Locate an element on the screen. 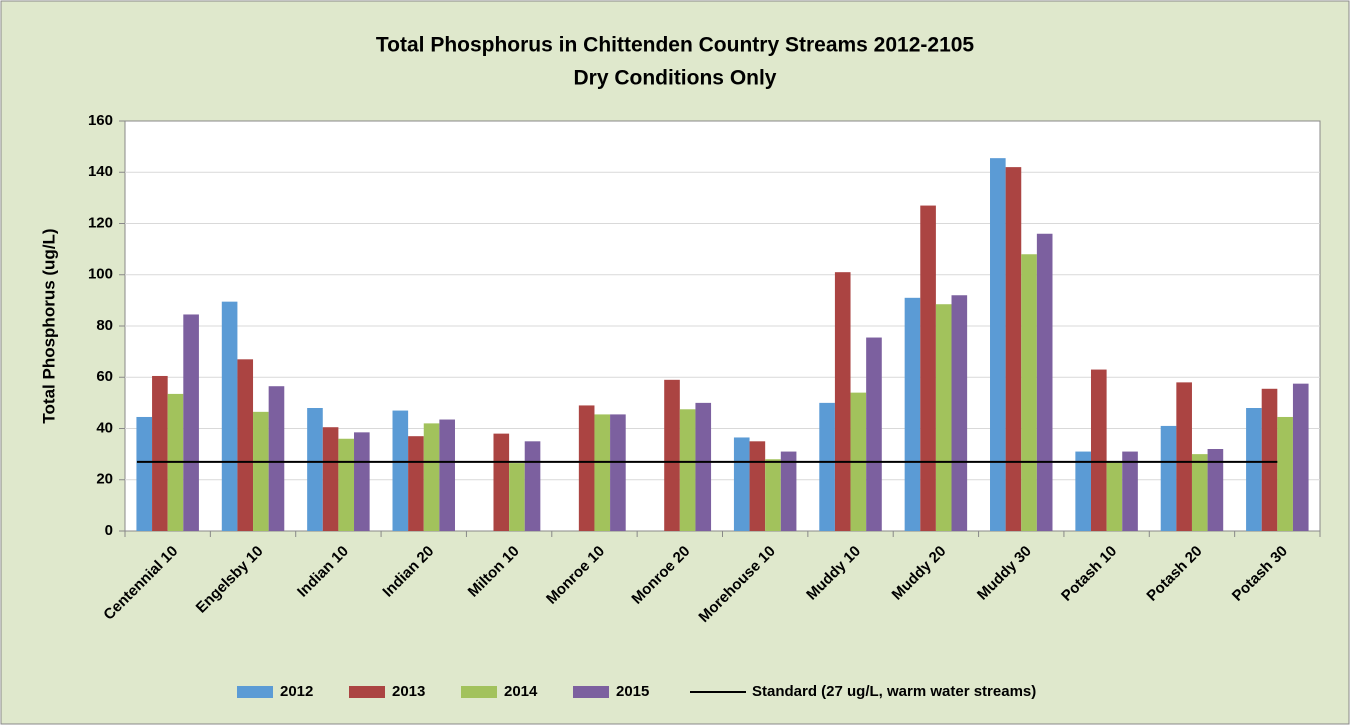 The width and height of the screenshot is (1350, 725). y-tick-label: 80 is located at coordinates (104, 325).